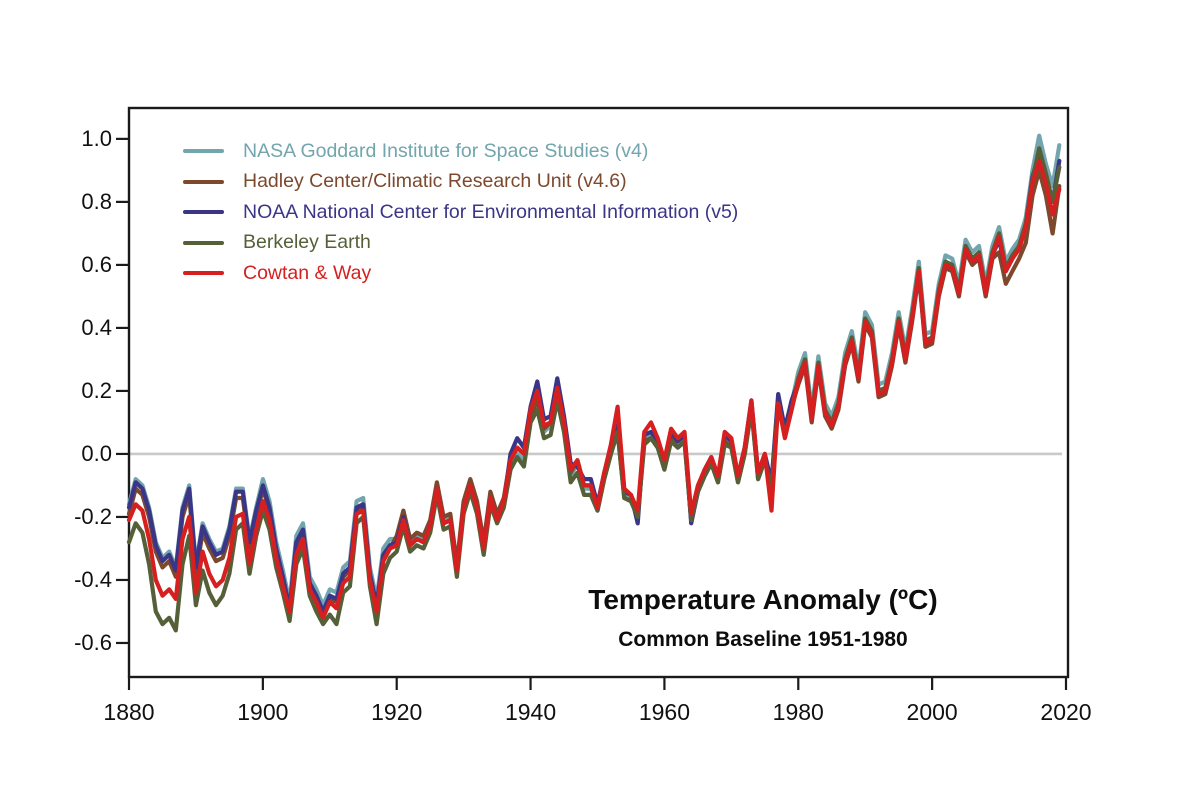  I want to click on legend-swatch-noaa, so click(203, 212).